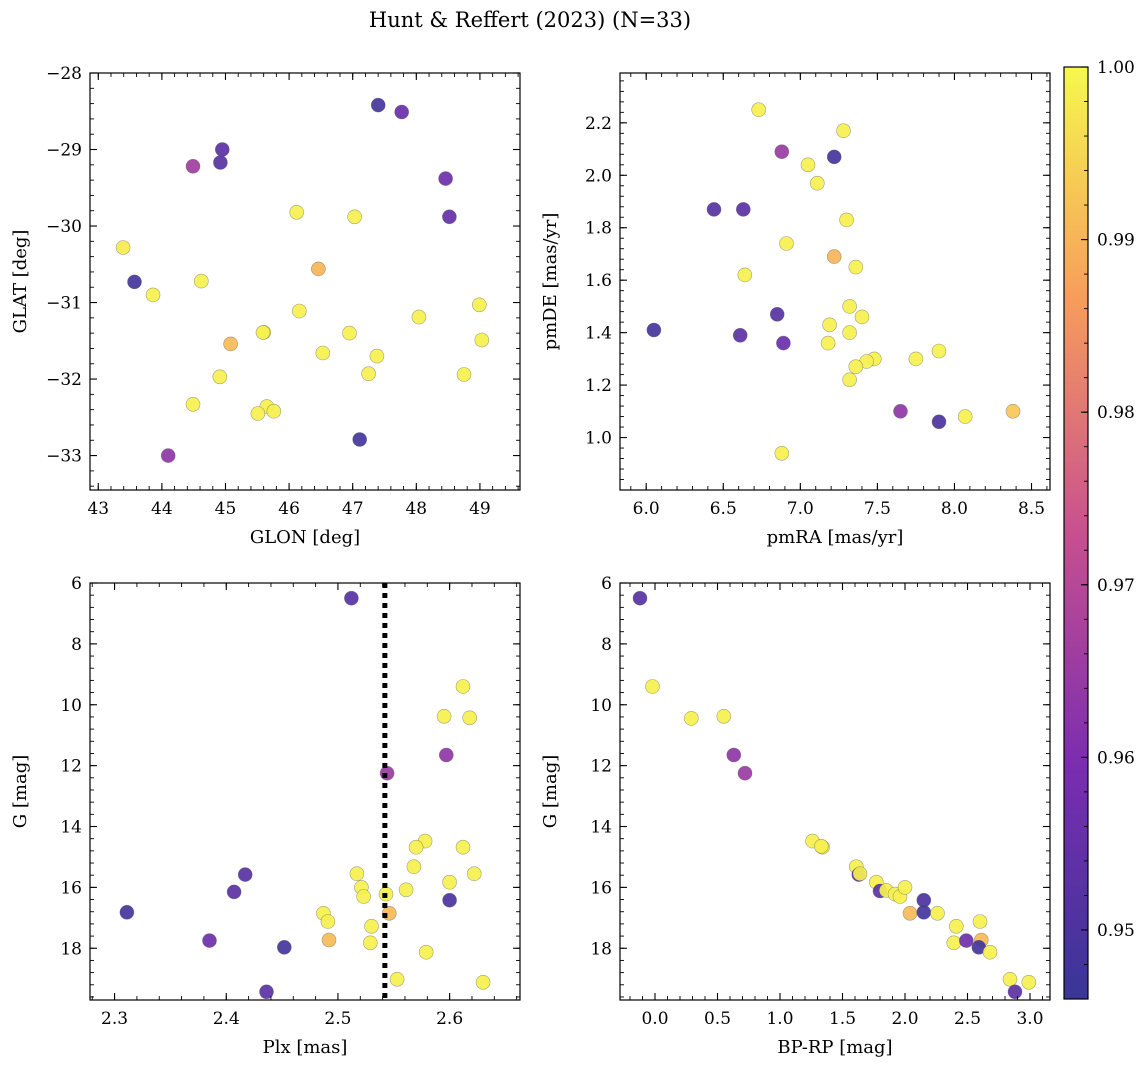 This screenshot has height=1067, width=1148. I want to click on x-axis-label: GLON [deg], so click(305, 537).